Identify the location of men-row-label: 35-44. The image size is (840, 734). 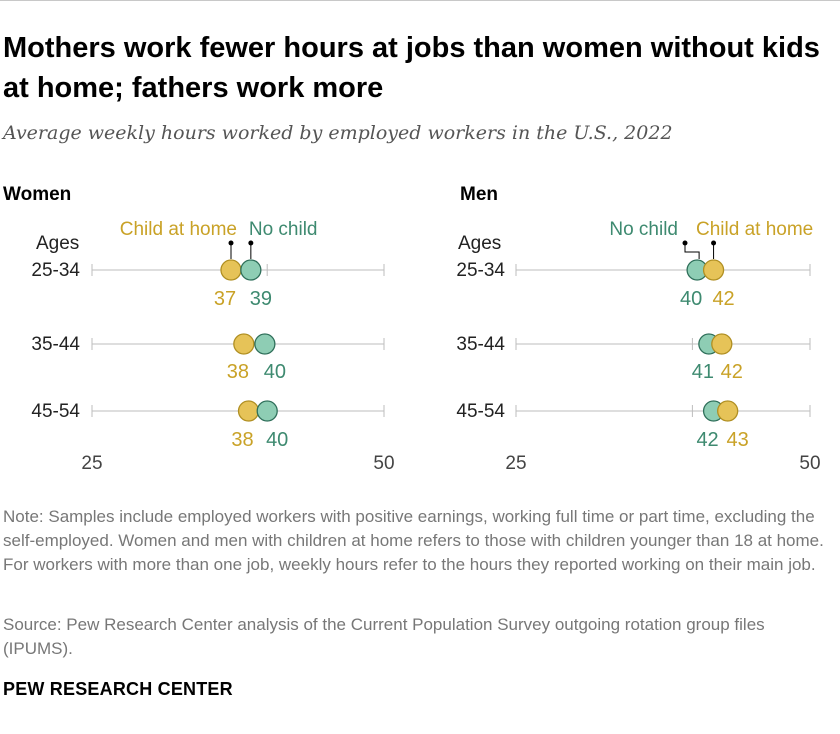
(480, 344).